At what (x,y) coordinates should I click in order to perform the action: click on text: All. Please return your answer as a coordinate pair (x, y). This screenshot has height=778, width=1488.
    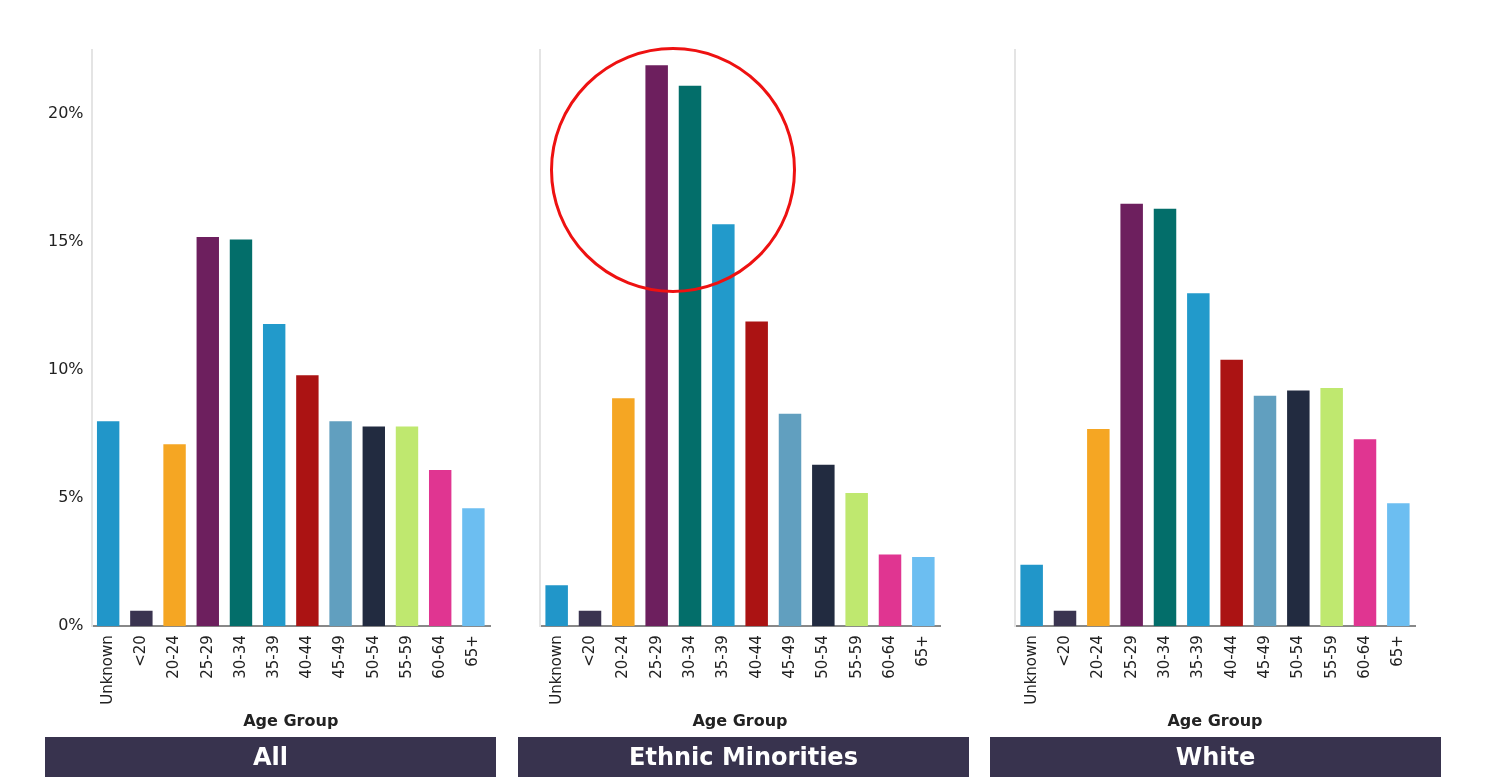
    Looking at the image, I should click on (270, 757).